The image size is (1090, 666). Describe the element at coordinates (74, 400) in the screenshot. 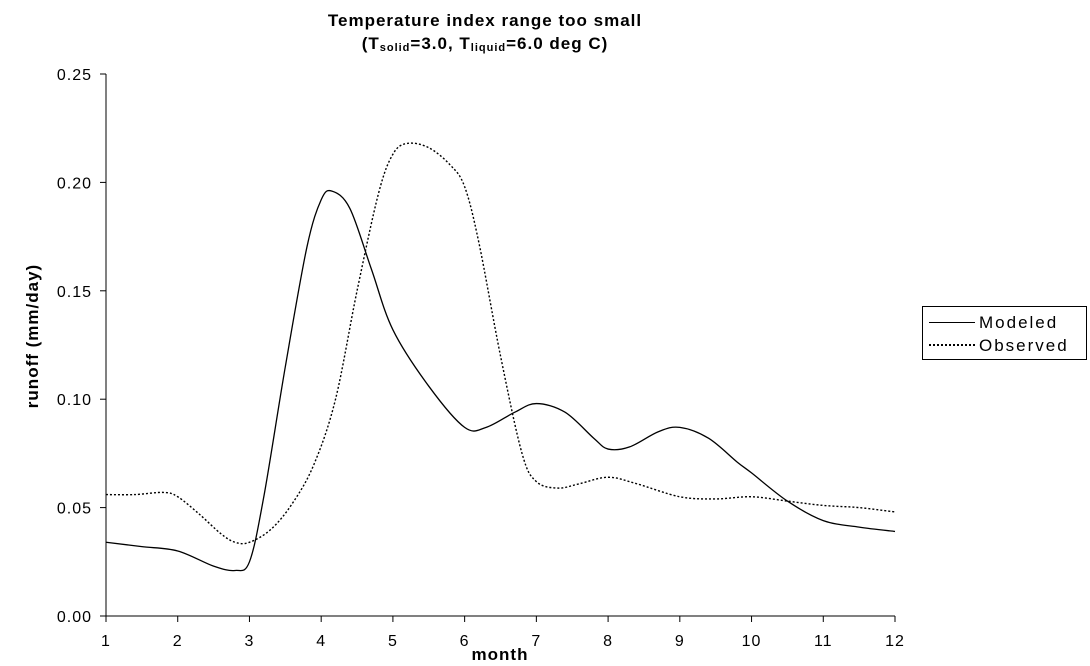

I see `y-tick-label: 0.10` at that location.